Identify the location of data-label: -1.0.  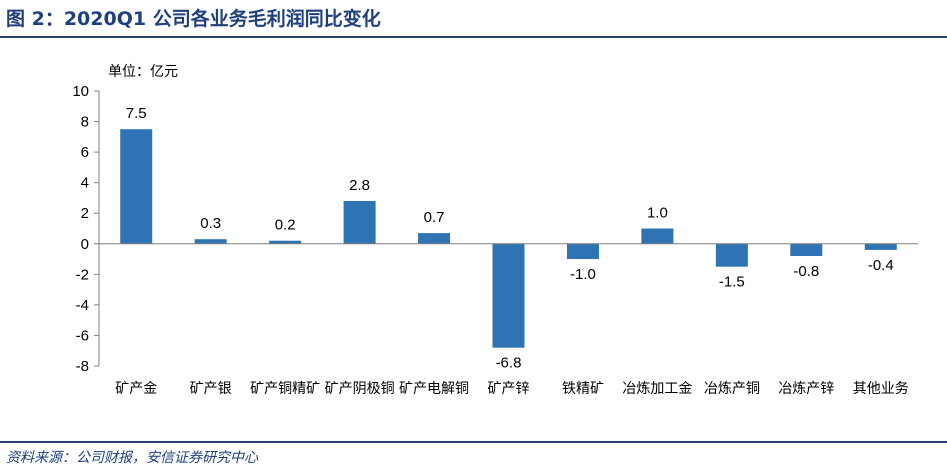
(583, 274).